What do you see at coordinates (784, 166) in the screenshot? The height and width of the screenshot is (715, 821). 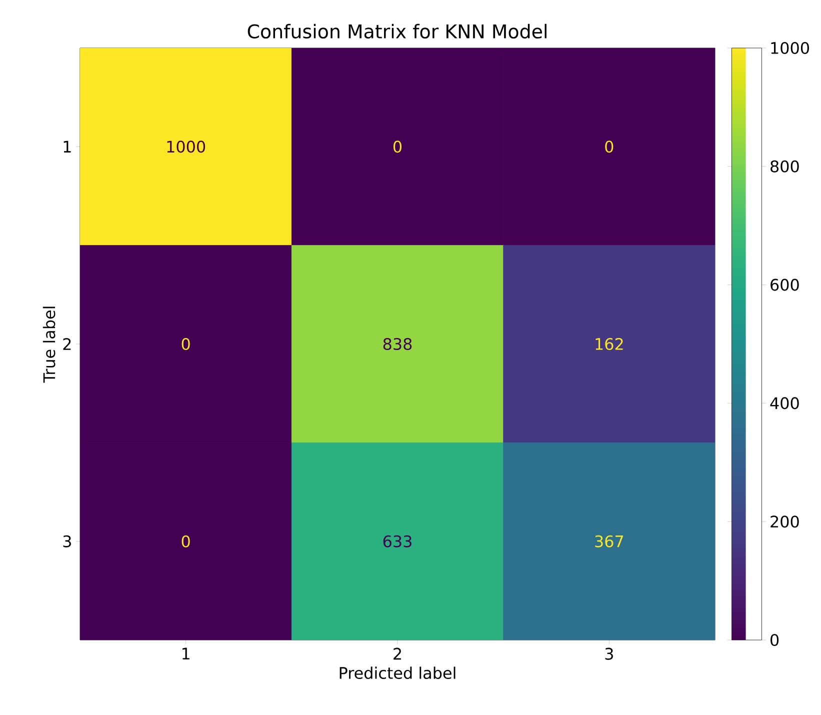 I see `color-bar-label: 800` at bounding box center [784, 166].